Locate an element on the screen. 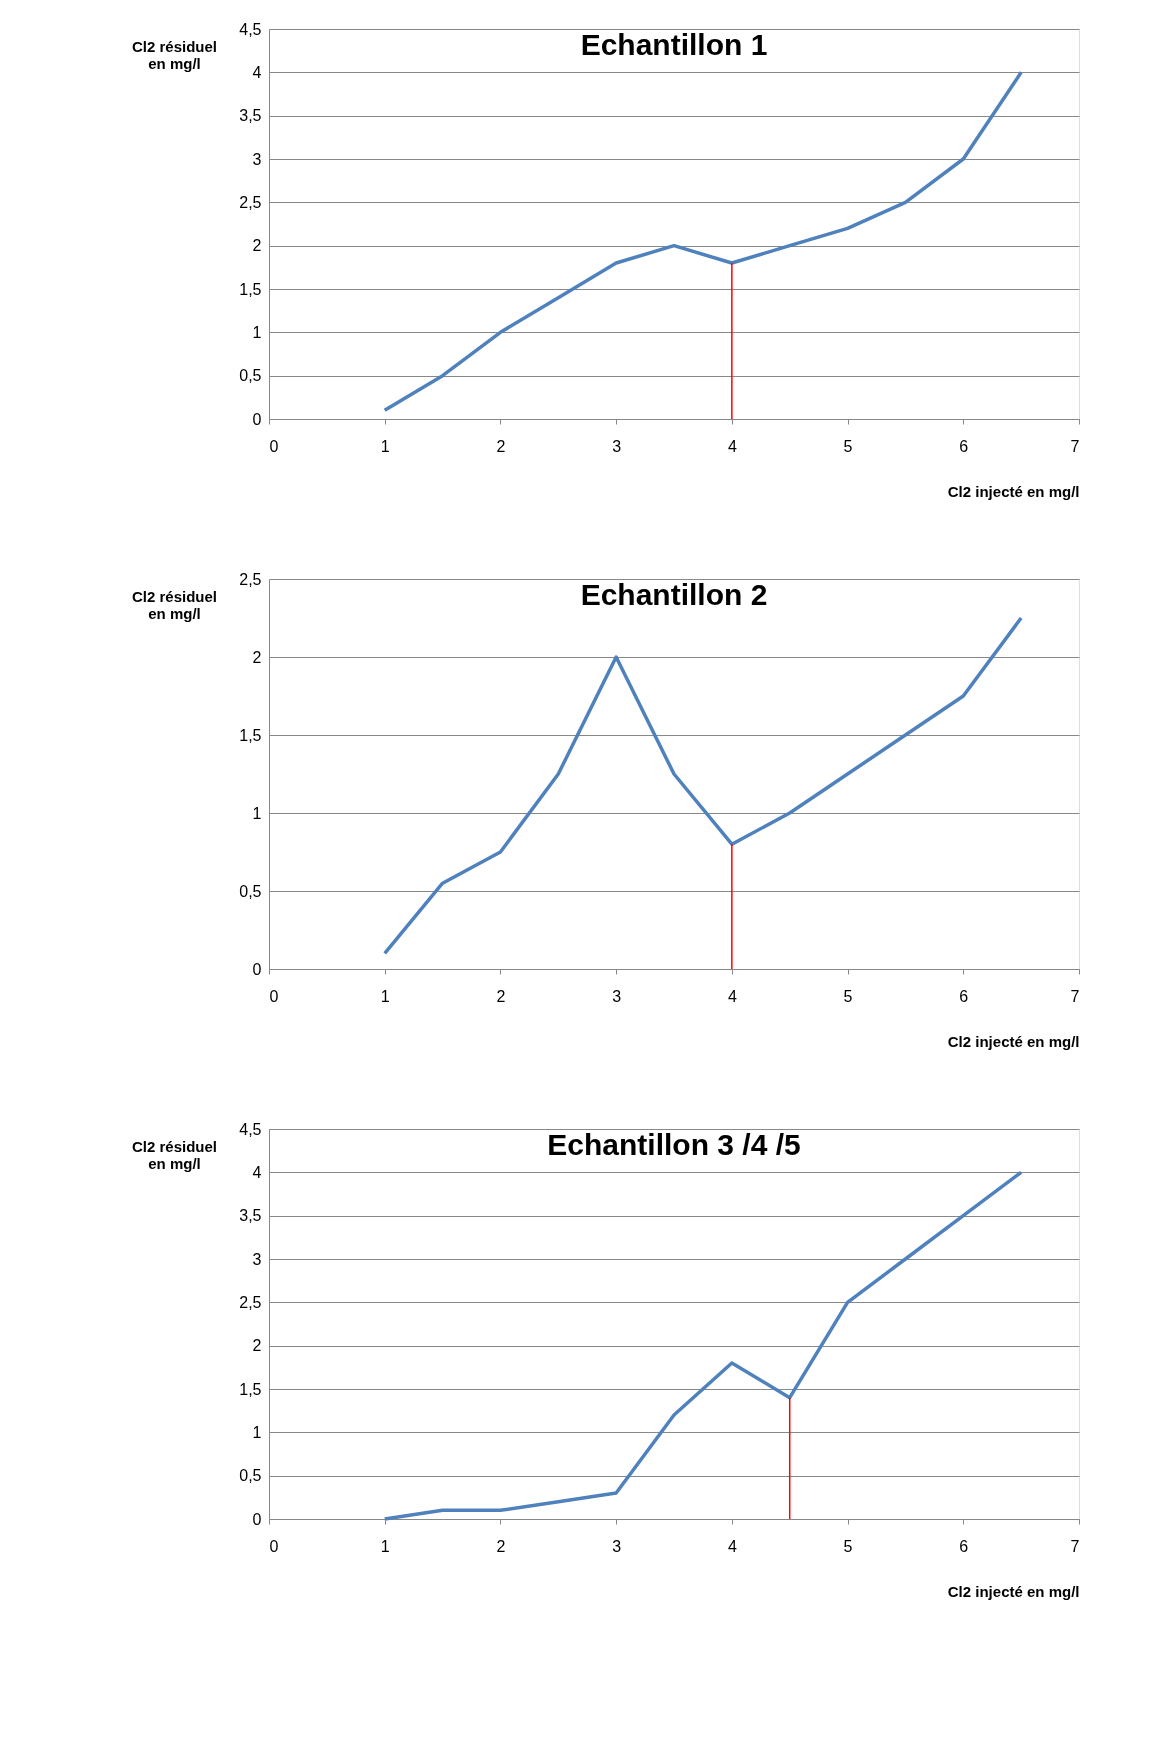 This screenshot has height=1738, width=1171. chart-title: Echantillon 3 /4 /5 is located at coordinates (674, 1144).